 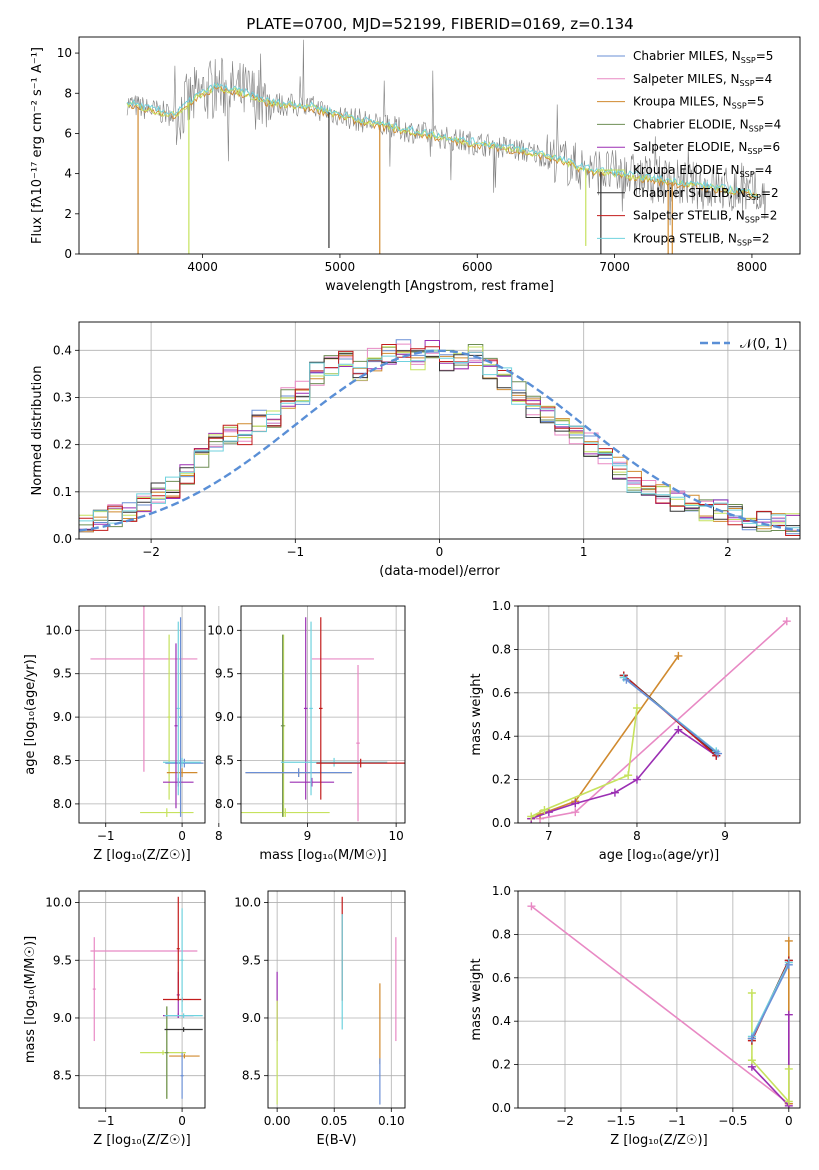 I want to click on data-spectrum, so click(x=446, y=132).